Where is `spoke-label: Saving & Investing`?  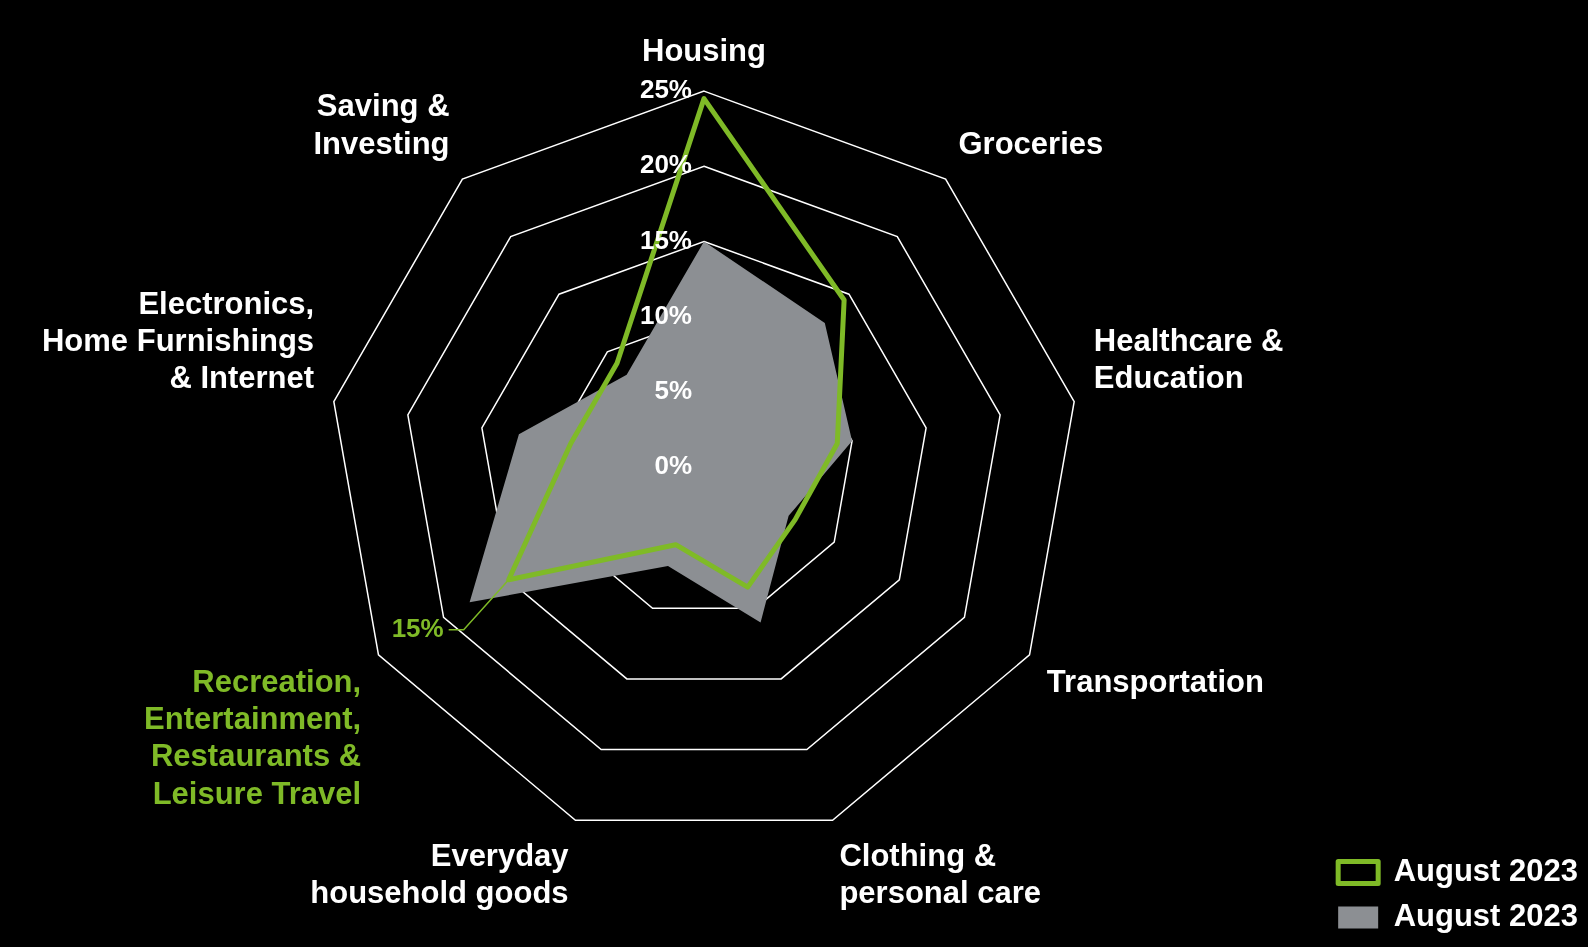
spoke-label: Saving & Investing is located at coordinates (381, 124).